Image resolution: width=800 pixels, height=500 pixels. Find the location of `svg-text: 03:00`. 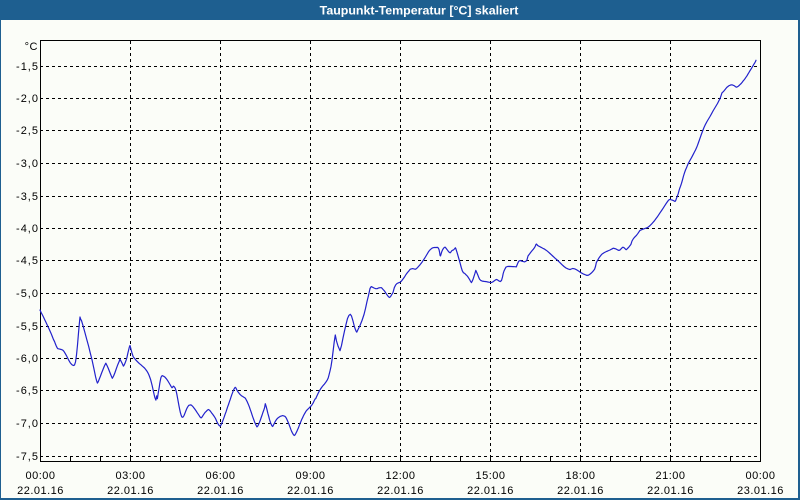

svg-text: 03:00 is located at coordinates (130, 476).